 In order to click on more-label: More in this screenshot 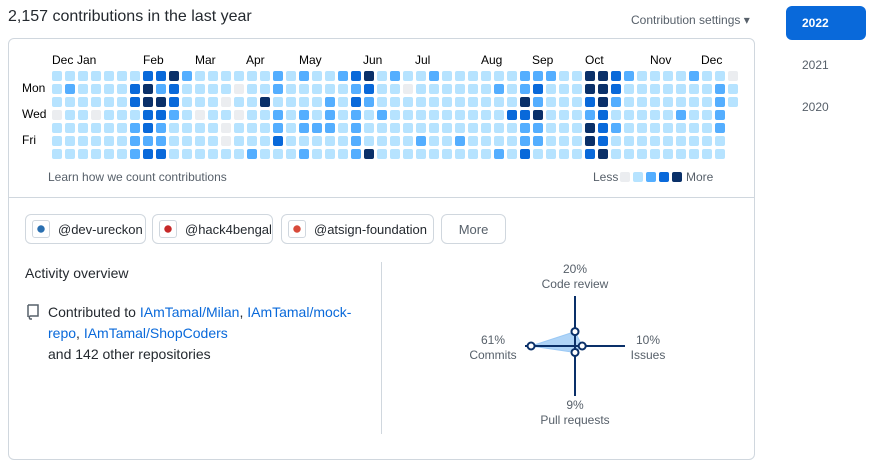, I will do `click(473, 229)`.